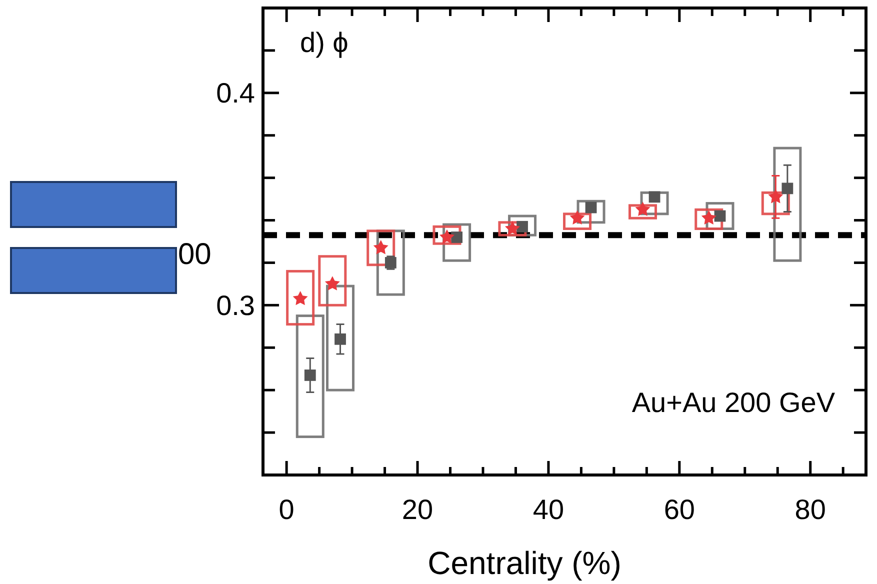 This screenshot has width=877, height=584. What do you see at coordinates (235, 93) in the screenshot?
I see `y-tick-label: 0.4` at bounding box center [235, 93].